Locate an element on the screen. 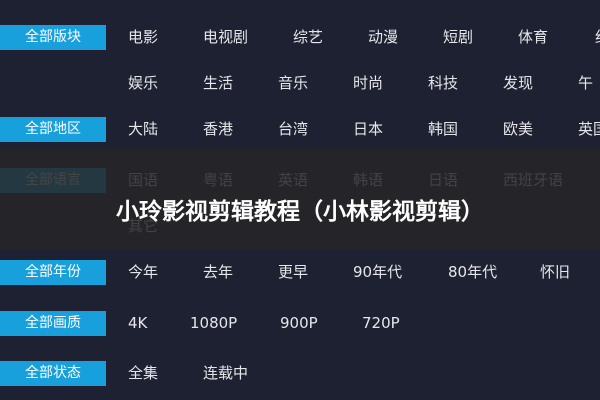  filter-option: 去年 is located at coordinates (218, 272).